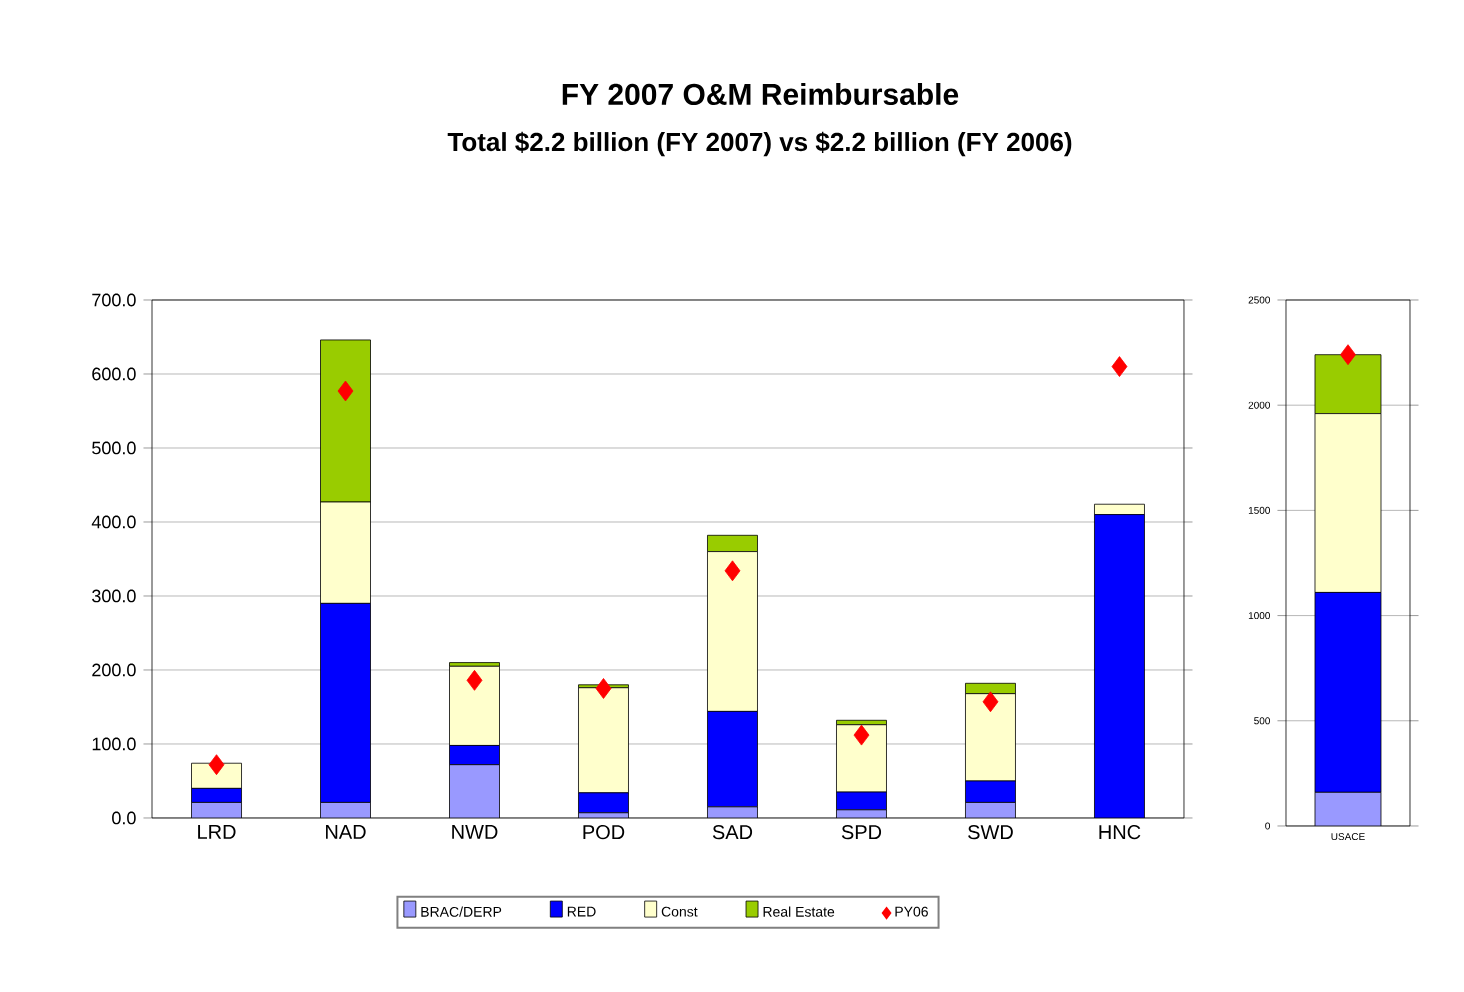 The width and height of the screenshot is (1464, 992). I want to click on y-tick-label: 600.0, so click(114, 374).